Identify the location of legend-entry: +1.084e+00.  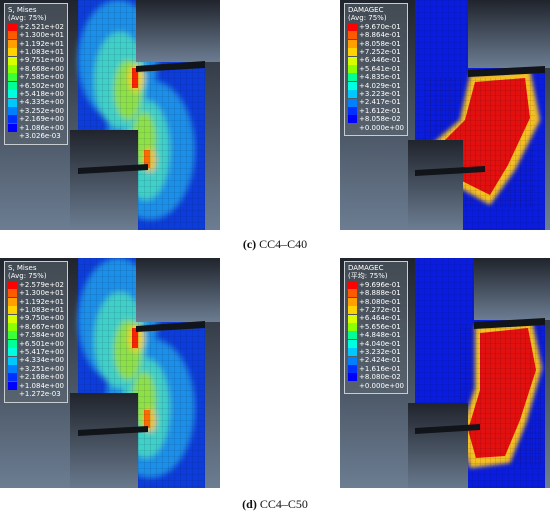
(36, 386).